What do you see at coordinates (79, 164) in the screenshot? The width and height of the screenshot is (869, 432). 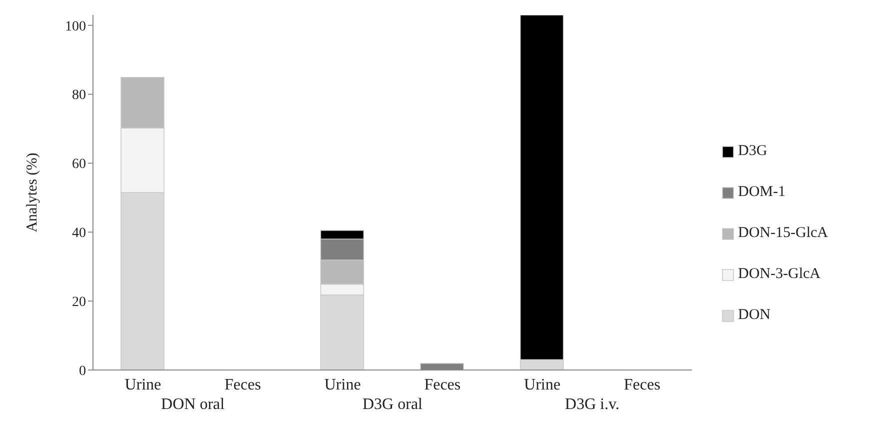 I see `y-tick-label: 60` at bounding box center [79, 164].